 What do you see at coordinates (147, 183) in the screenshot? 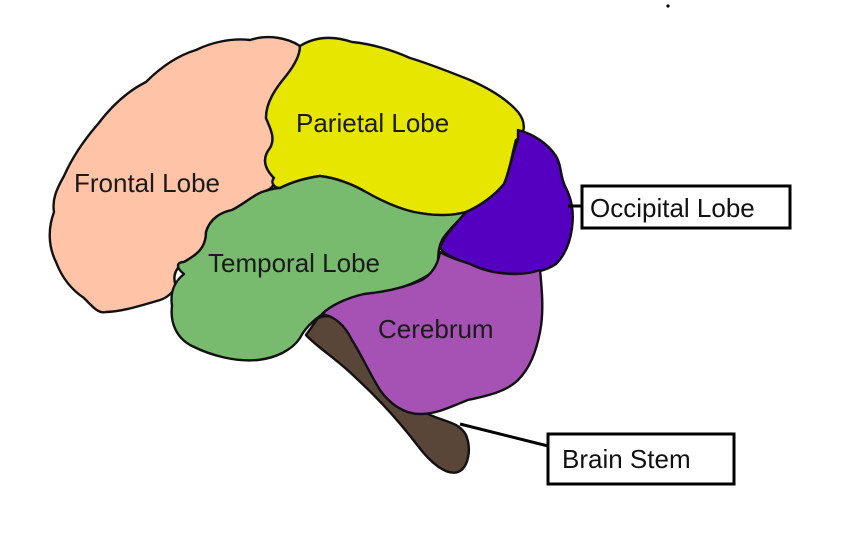
I see `frontal-lobe-label: Frontal Lobe` at bounding box center [147, 183].